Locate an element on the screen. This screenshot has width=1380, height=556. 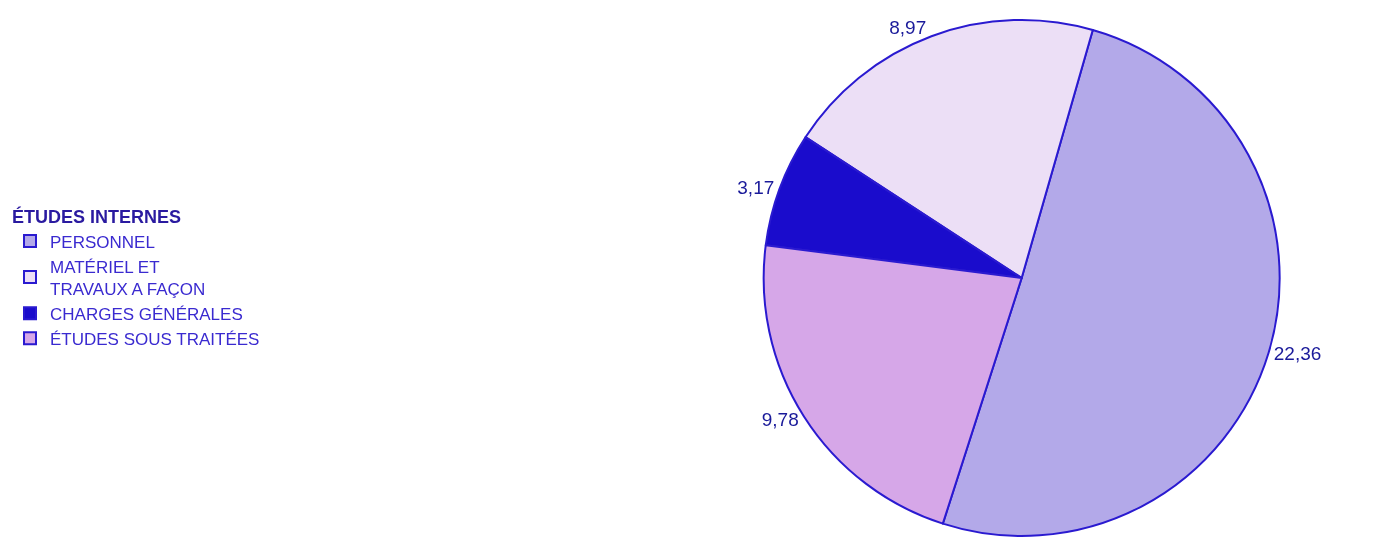
data-label: 9,78 is located at coordinates (780, 419).